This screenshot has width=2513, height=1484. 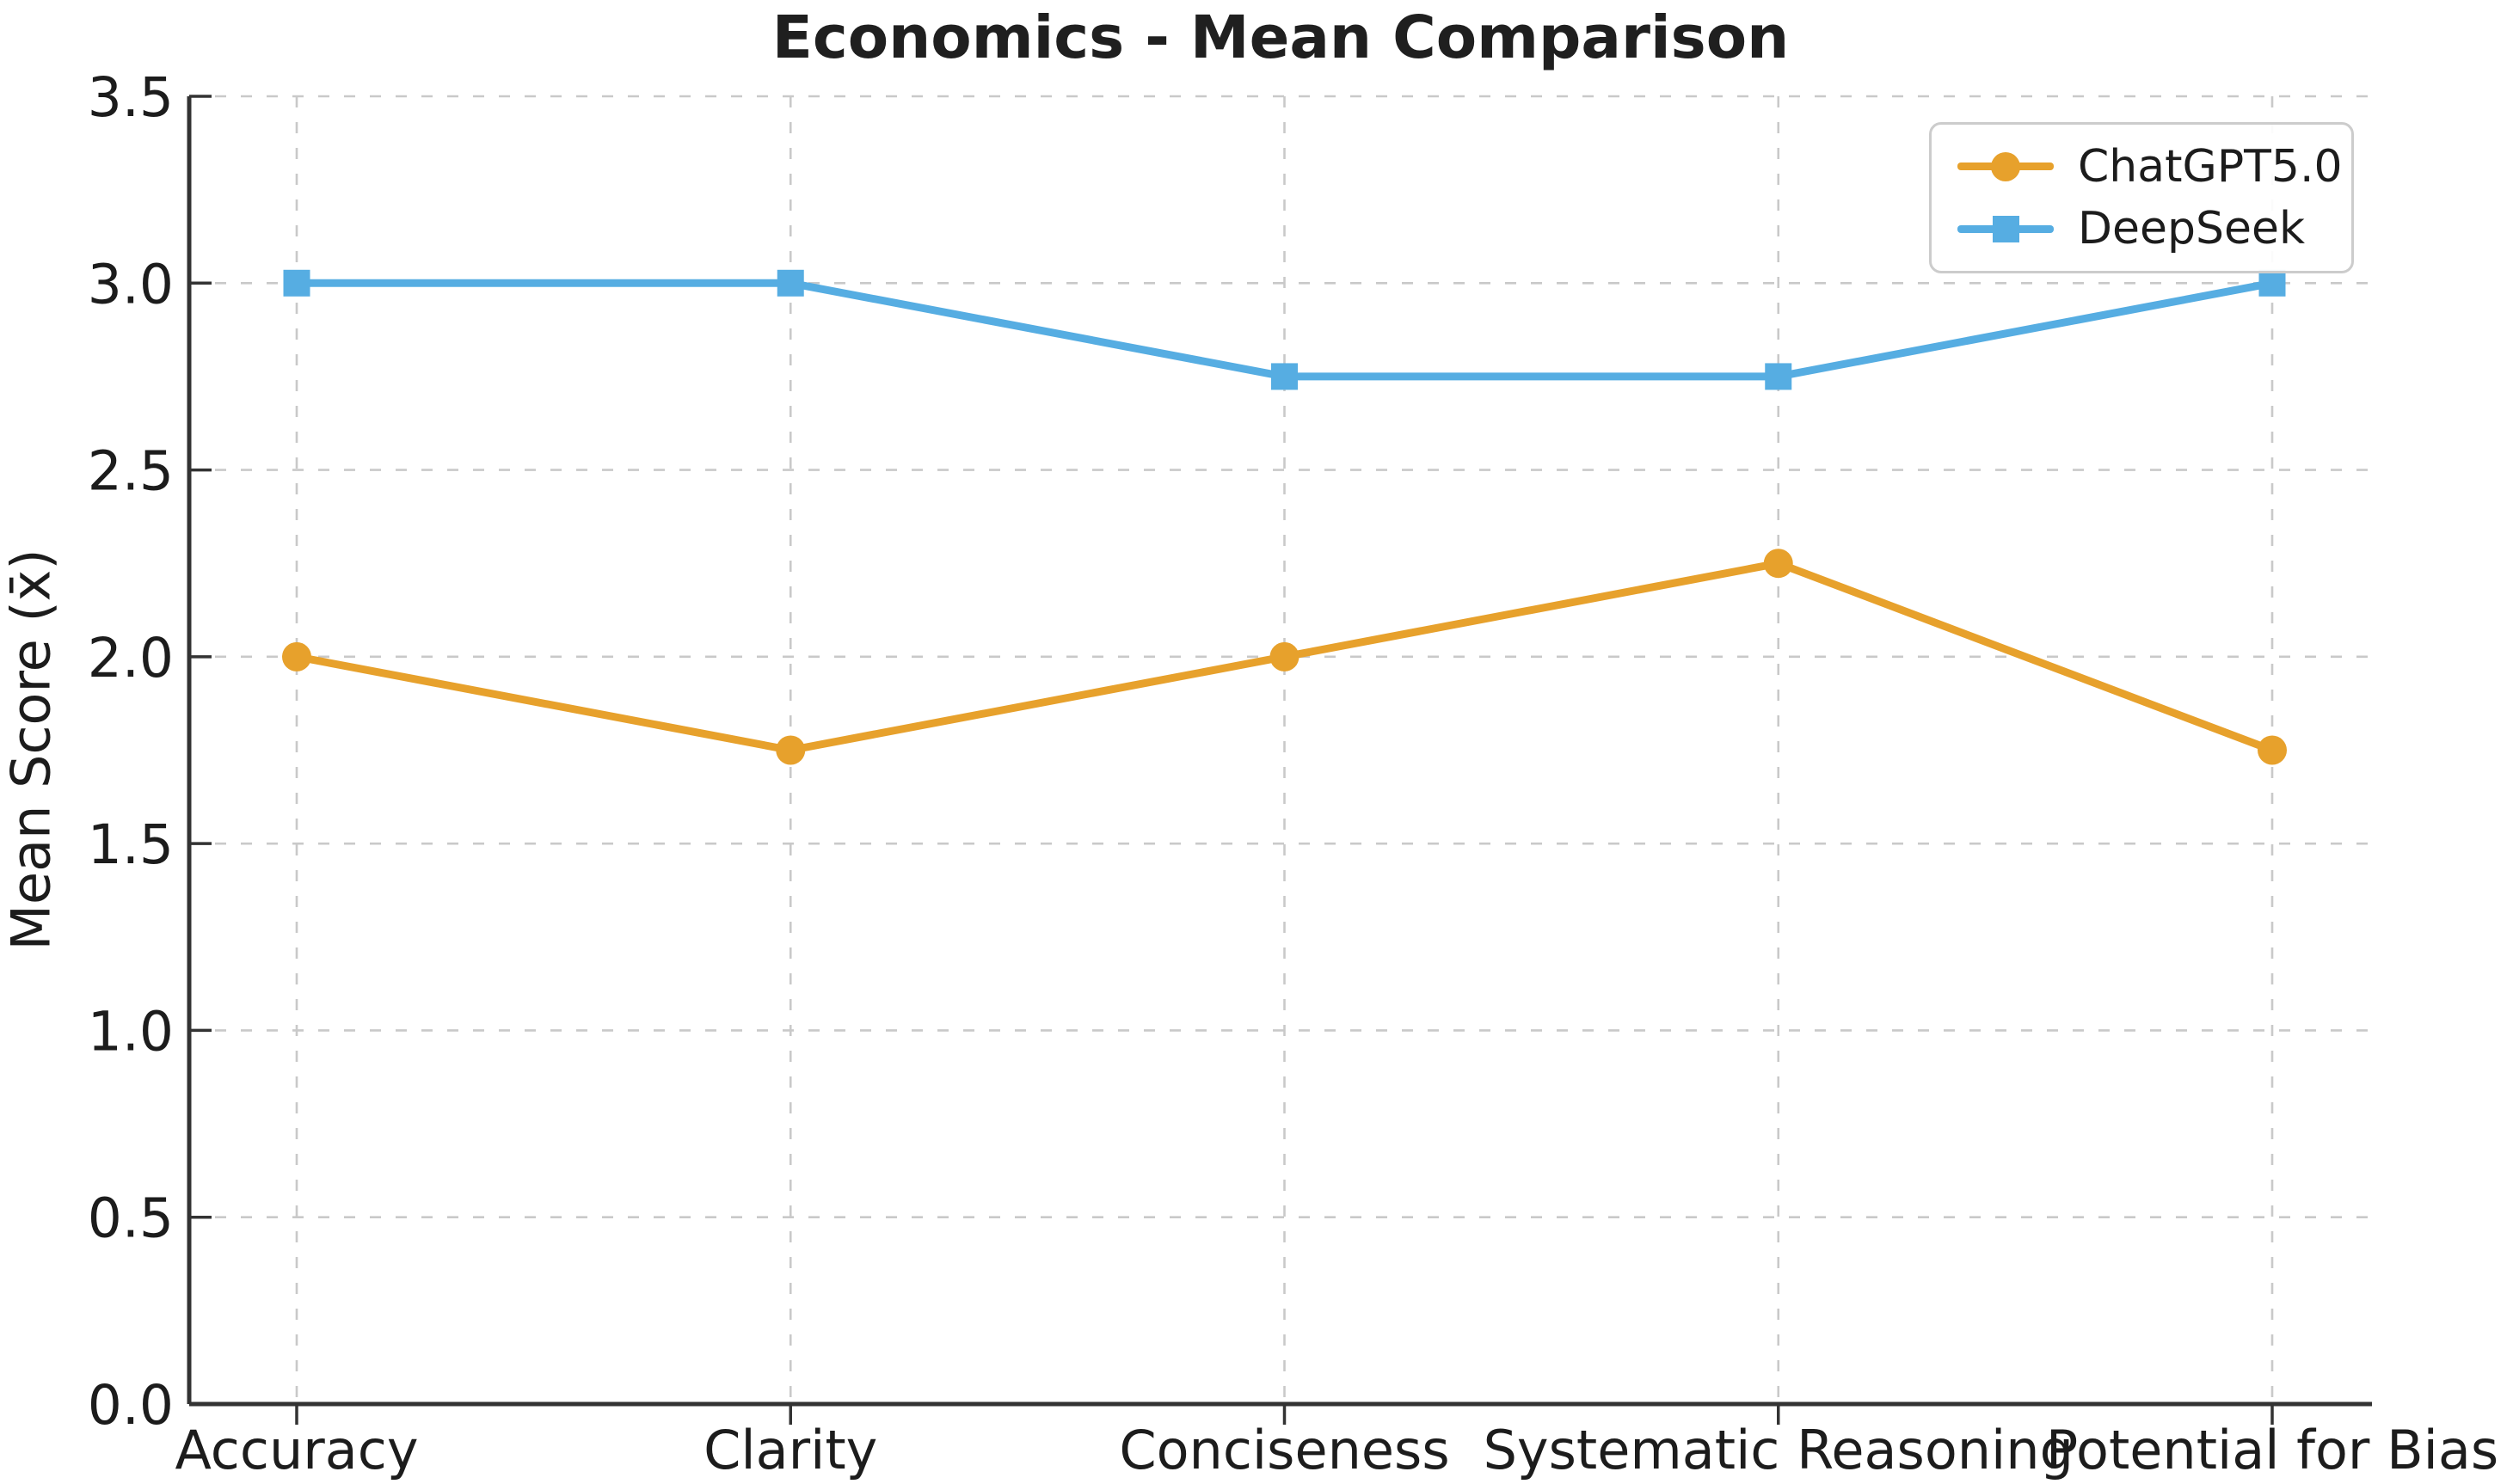 I want to click on y-tick-label: 0.5, so click(x=131, y=1218).